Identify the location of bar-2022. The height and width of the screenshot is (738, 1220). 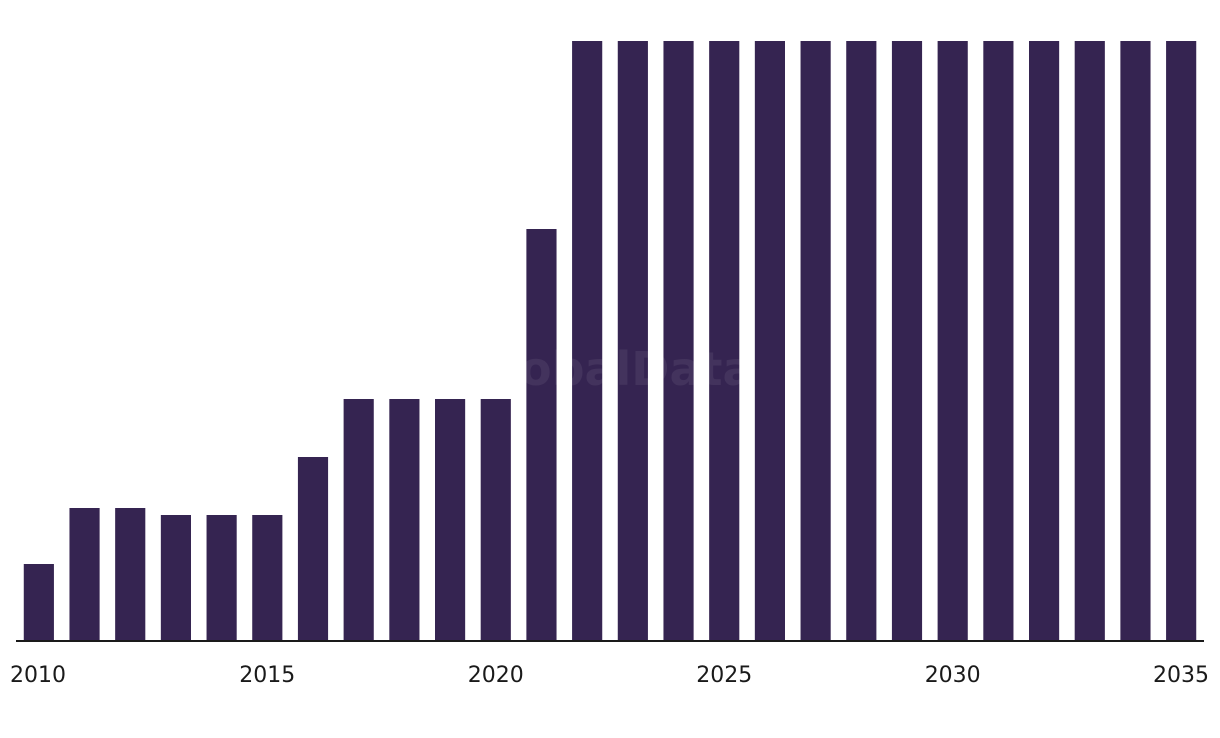
(587, 341).